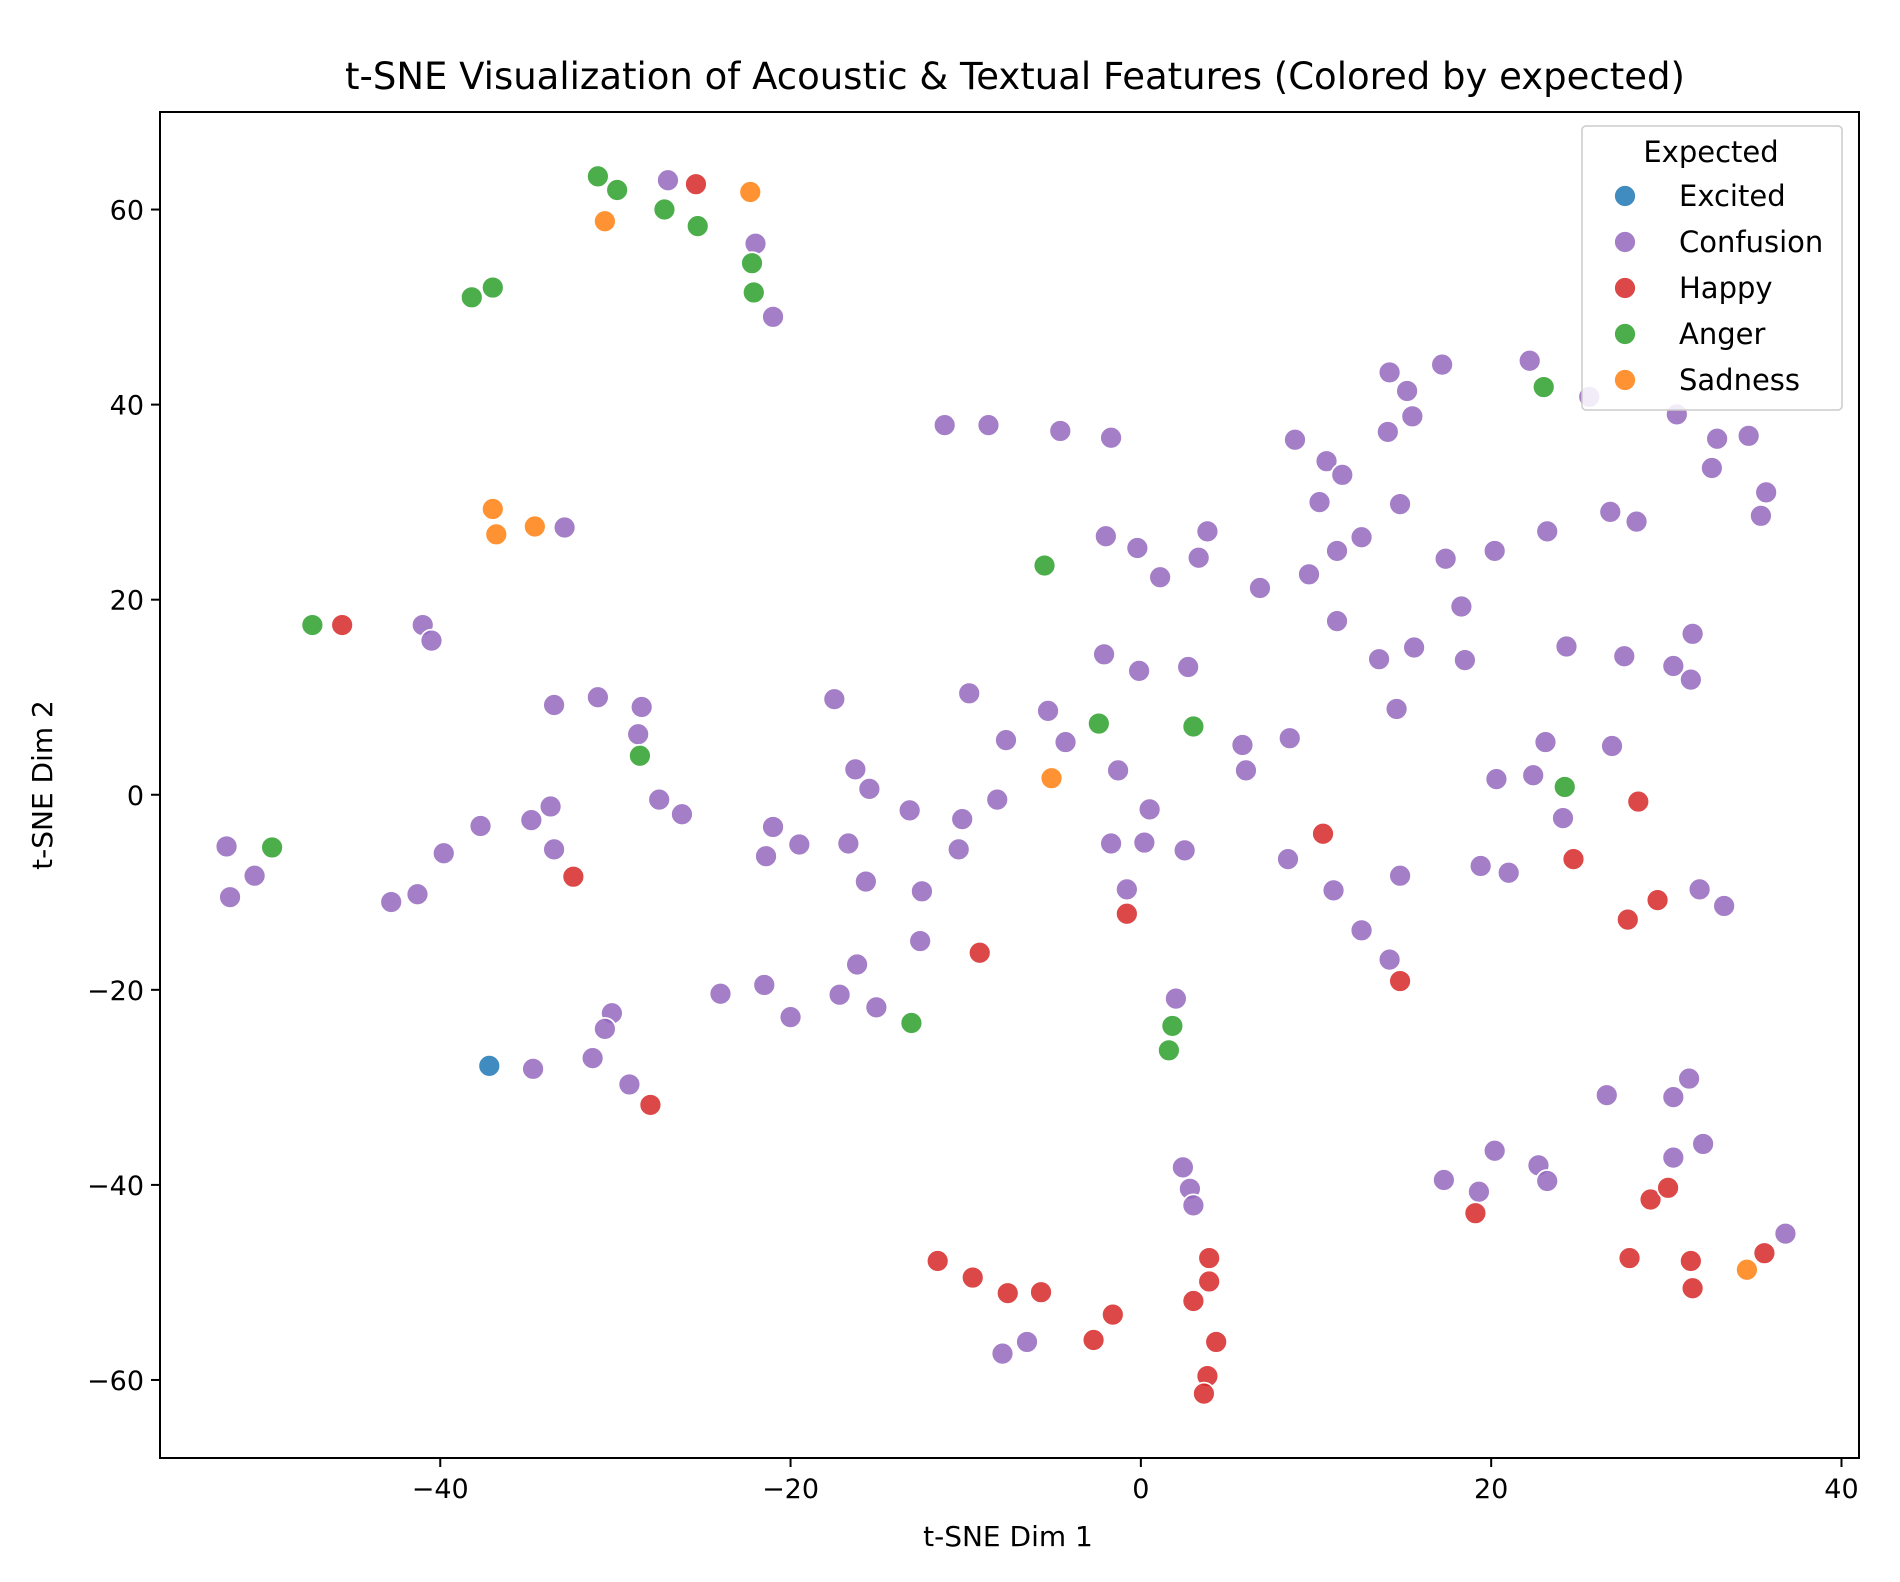  I want to click on legend-item-excited: Excited, so click(1699, 196).